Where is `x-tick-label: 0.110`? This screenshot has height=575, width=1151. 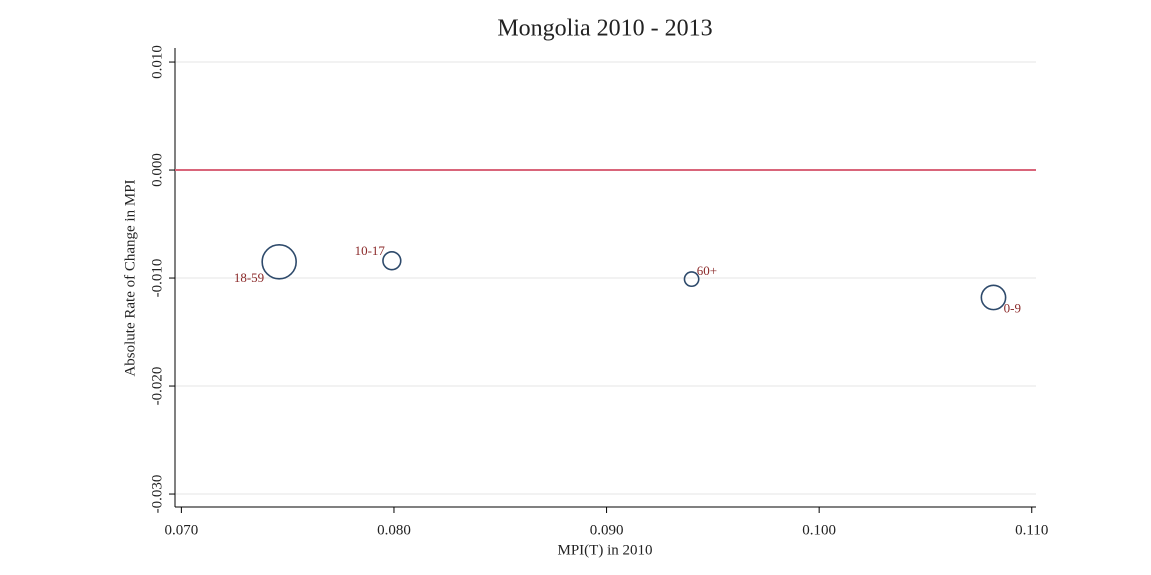
x-tick-label: 0.110 is located at coordinates (1031, 530).